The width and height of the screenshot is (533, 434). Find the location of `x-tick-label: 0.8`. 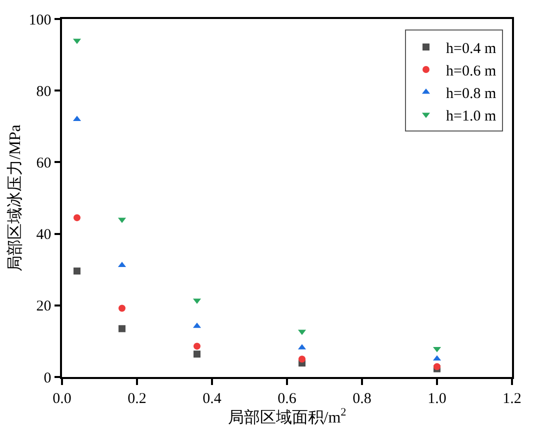

x-tick-label: 0.8 is located at coordinates (362, 398).